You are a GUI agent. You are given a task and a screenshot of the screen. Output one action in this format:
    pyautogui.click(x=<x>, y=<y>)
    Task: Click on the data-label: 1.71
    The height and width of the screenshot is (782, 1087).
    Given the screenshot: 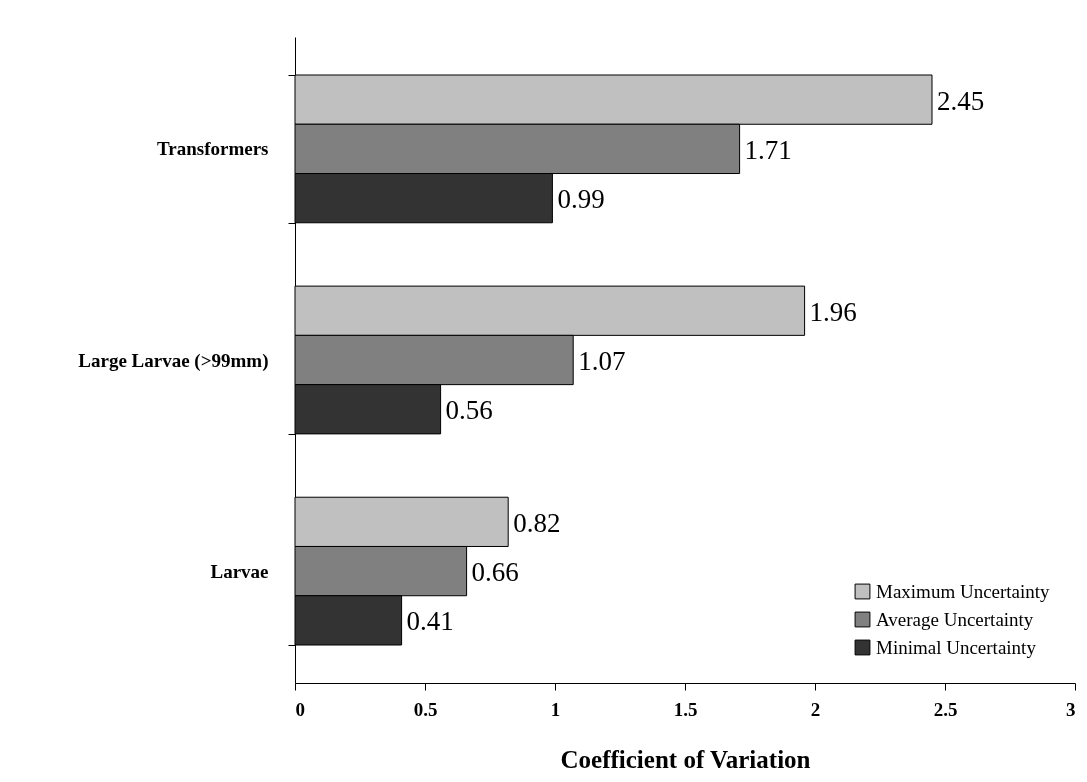 What is the action you would take?
    pyautogui.click(x=768, y=149)
    